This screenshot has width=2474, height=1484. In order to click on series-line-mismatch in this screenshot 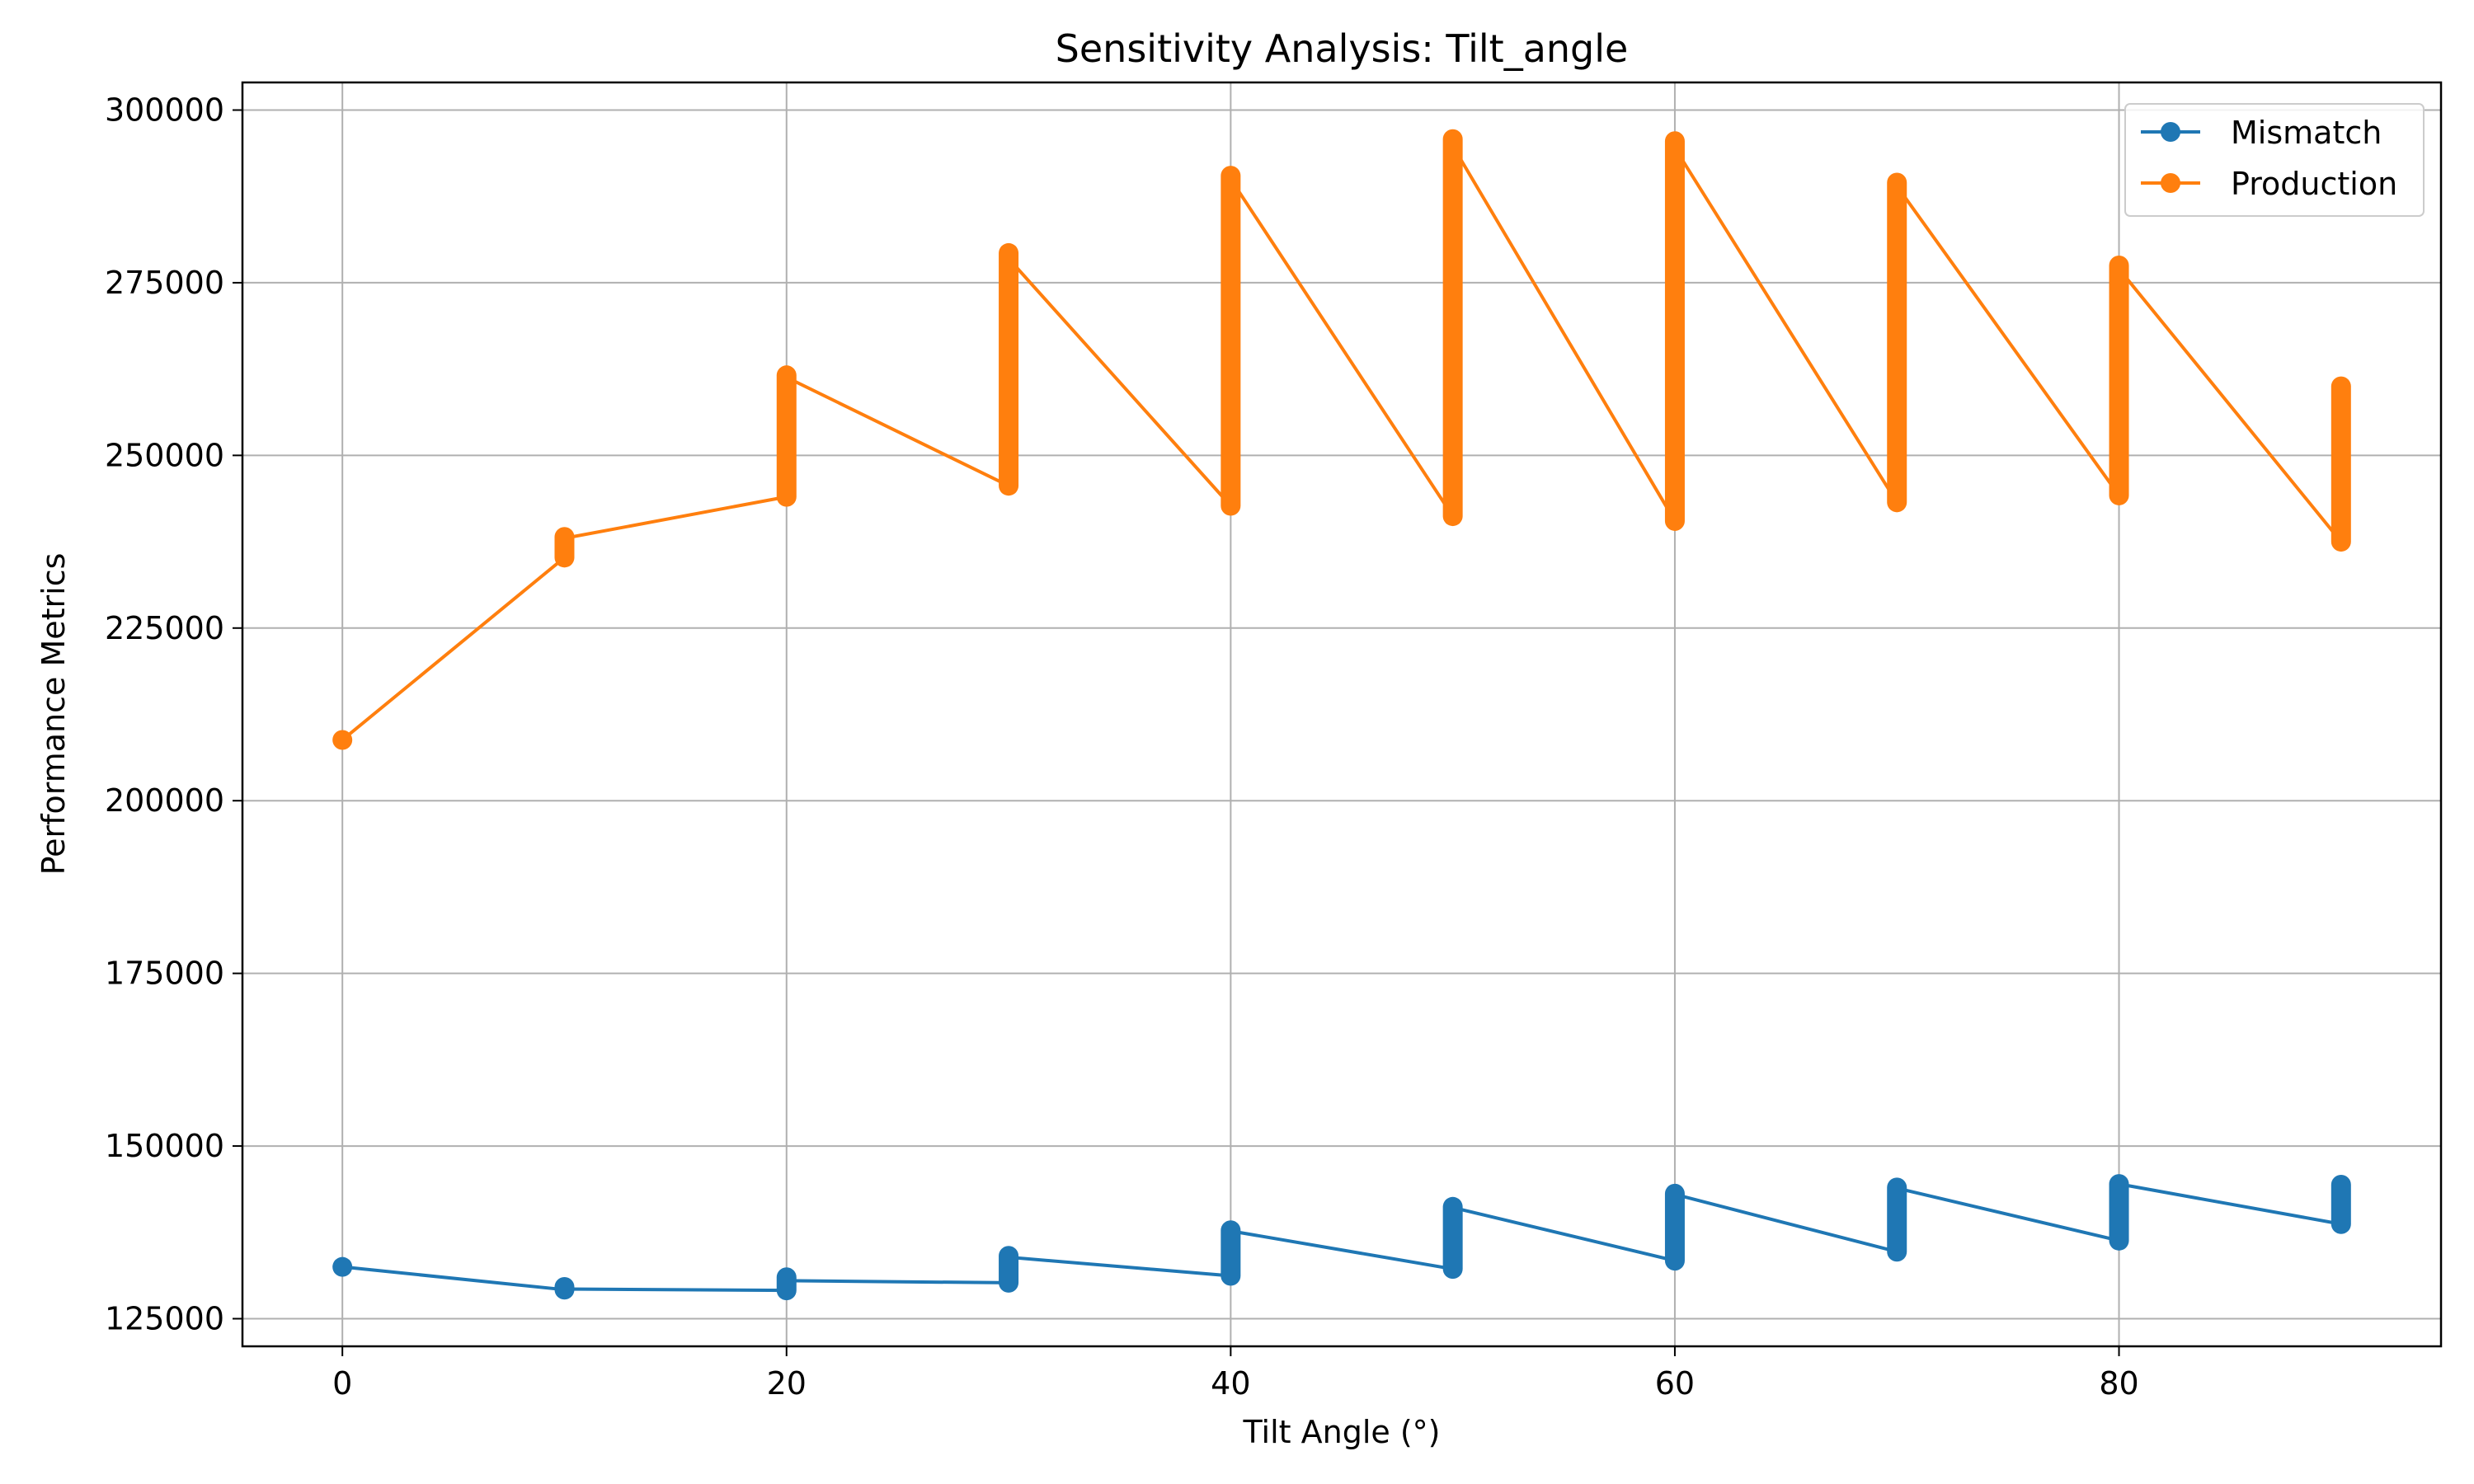, I will do `click(1341, 1237)`.